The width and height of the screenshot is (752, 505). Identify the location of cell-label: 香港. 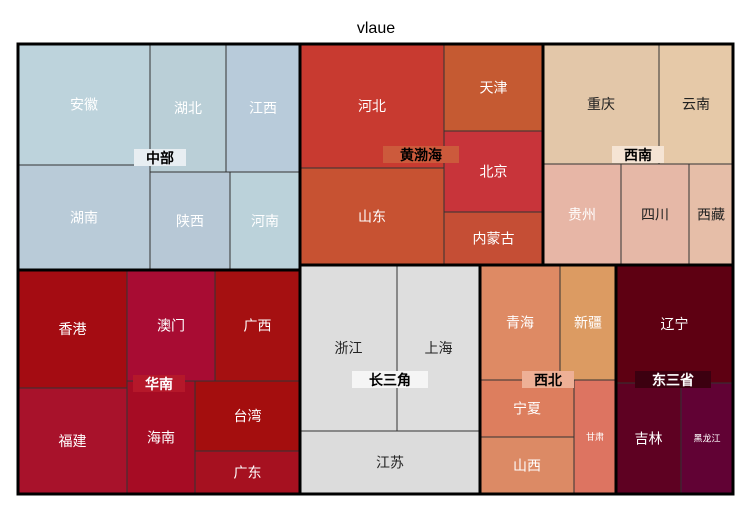
(73, 330).